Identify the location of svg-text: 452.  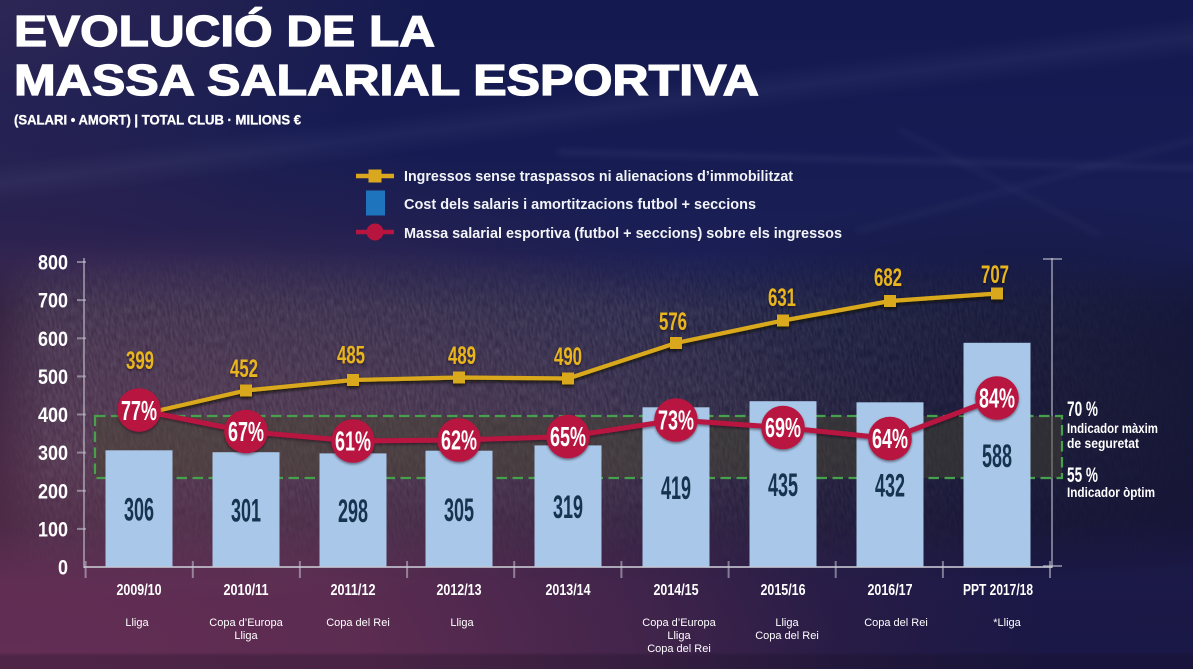
(244, 369).